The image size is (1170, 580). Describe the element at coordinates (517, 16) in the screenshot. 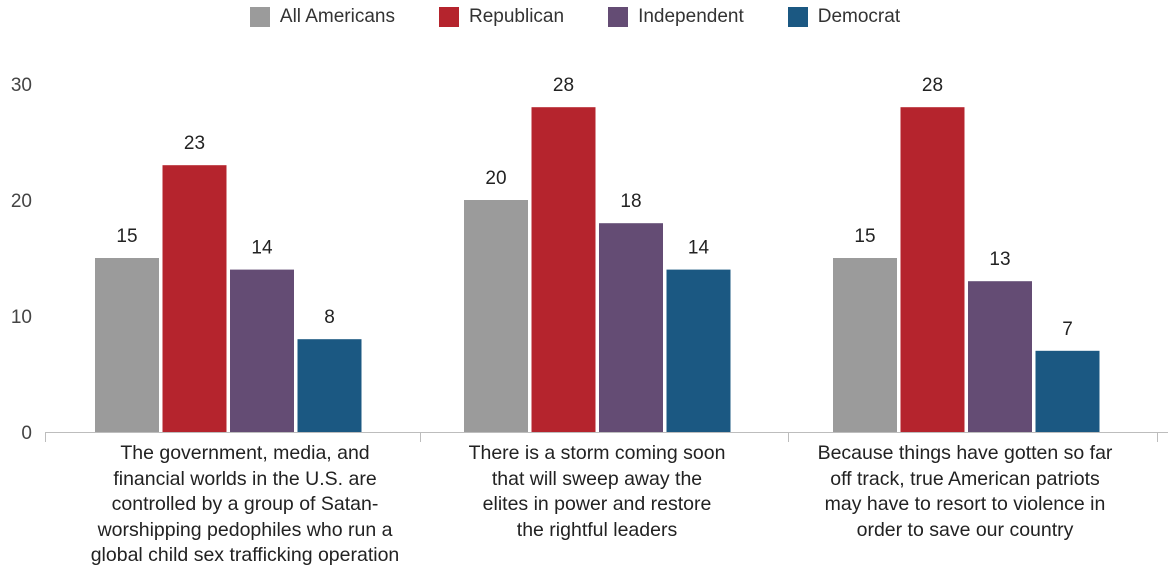

I see `legend-label-republican: Republican` at that location.